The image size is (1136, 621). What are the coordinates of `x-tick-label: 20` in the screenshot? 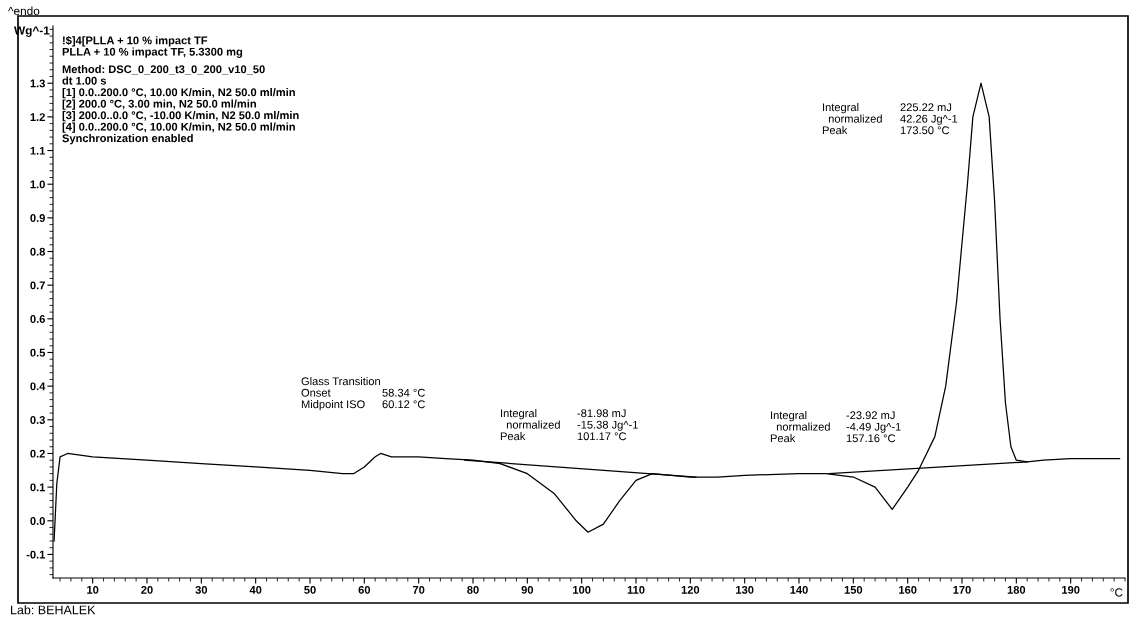 It's located at (147, 589).